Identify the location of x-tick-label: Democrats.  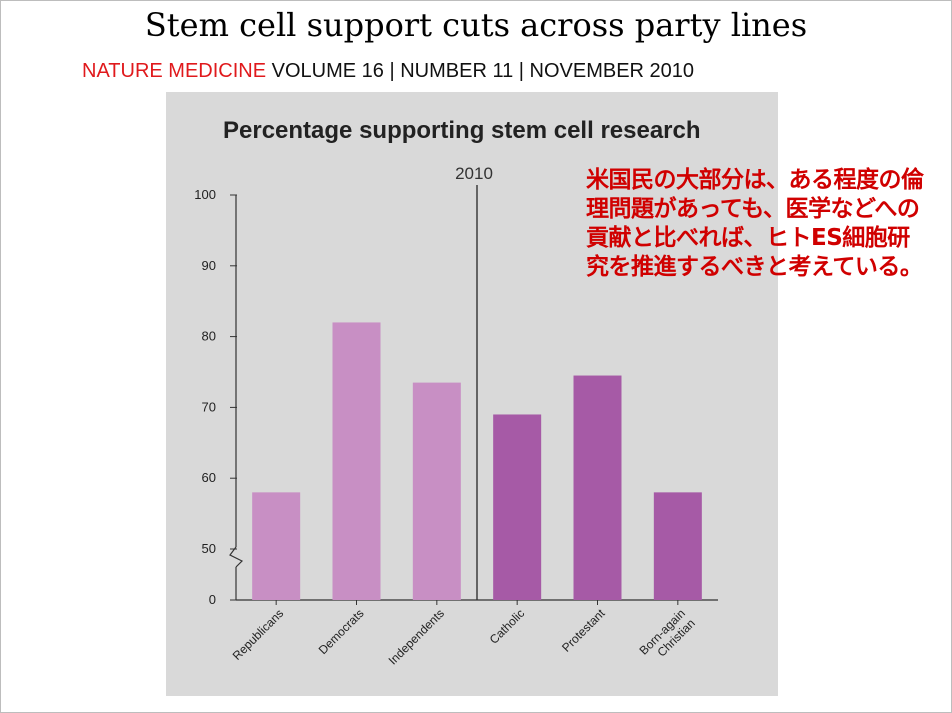
(341, 631).